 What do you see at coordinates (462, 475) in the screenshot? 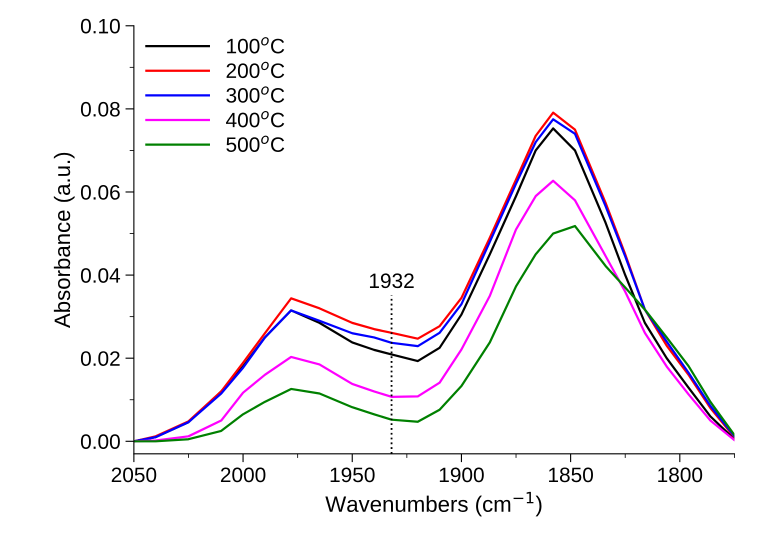
I see `x-tick-label: 1900` at bounding box center [462, 475].